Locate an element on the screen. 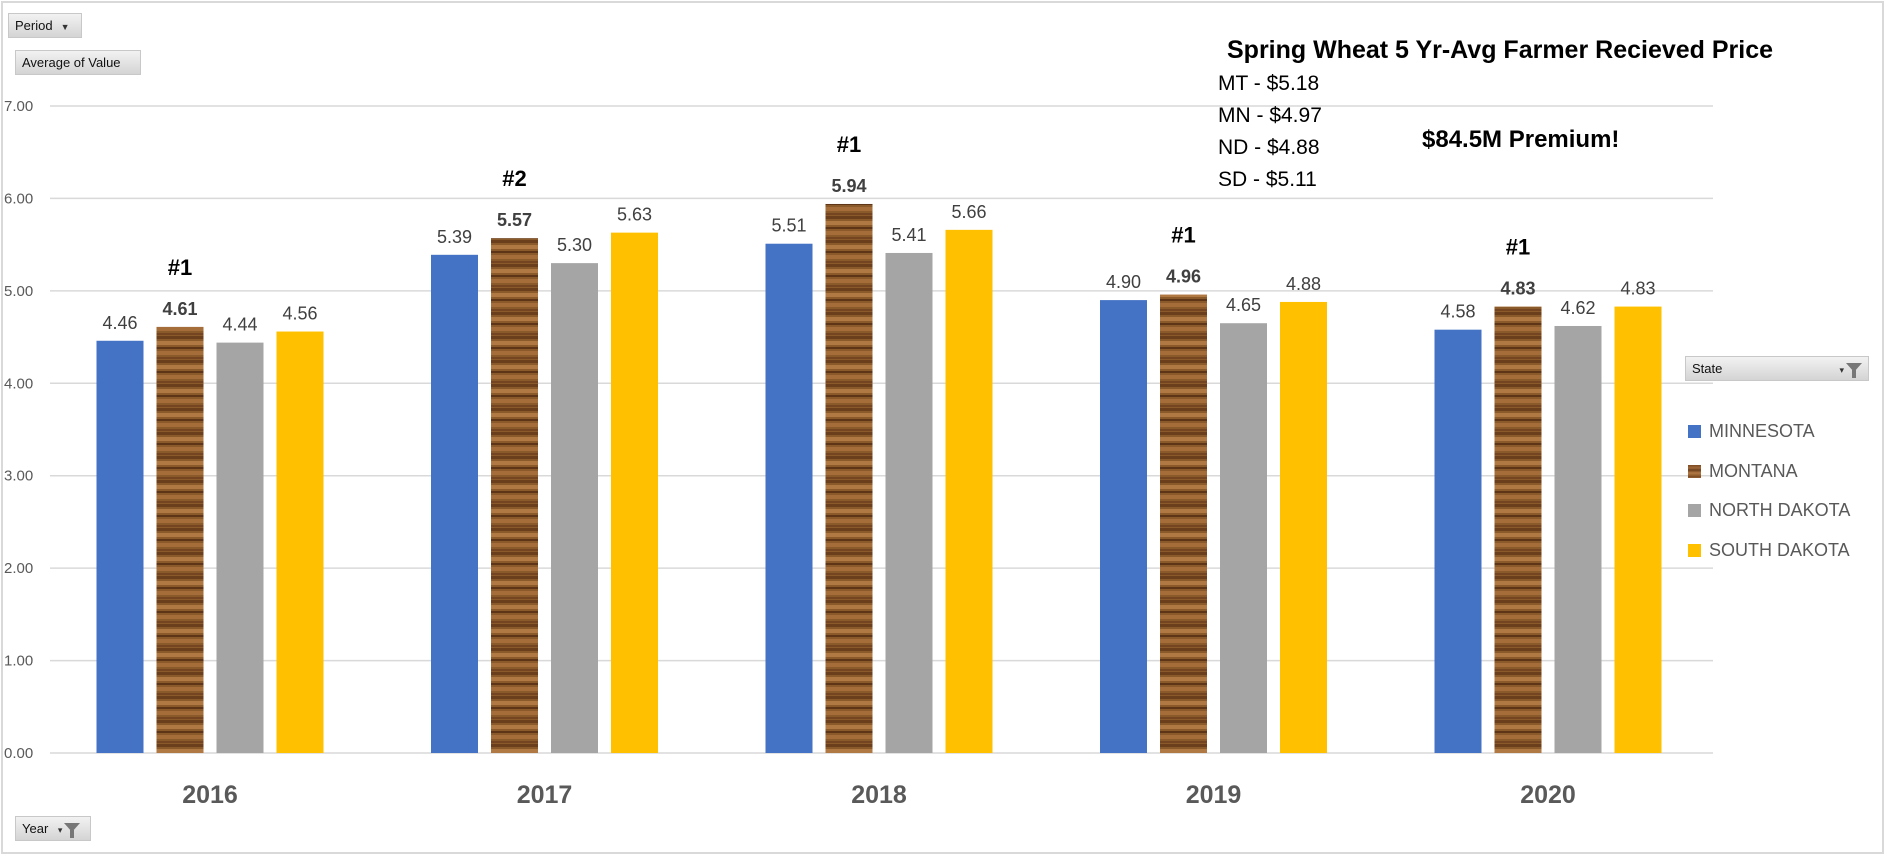 This screenshot has width=1884, height=854. data-label: 4.90 is located at coordinates (1123, 282).